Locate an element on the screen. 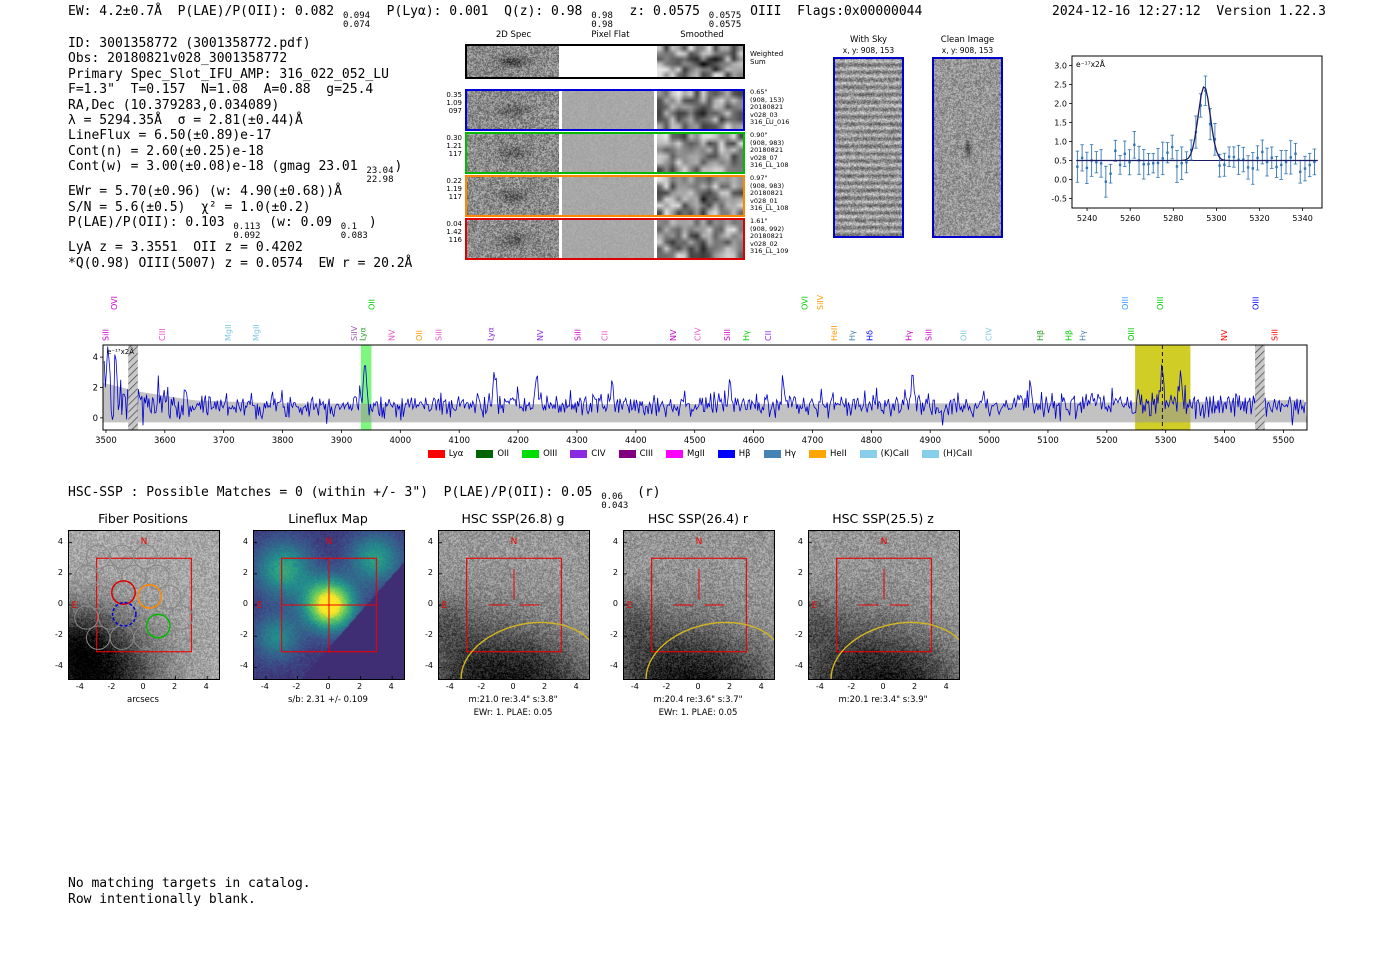 The height and width of the screenshot is (953, 1400). cleanimage-coords: x, y: 908, 153 is located at coordinates (967, 50).